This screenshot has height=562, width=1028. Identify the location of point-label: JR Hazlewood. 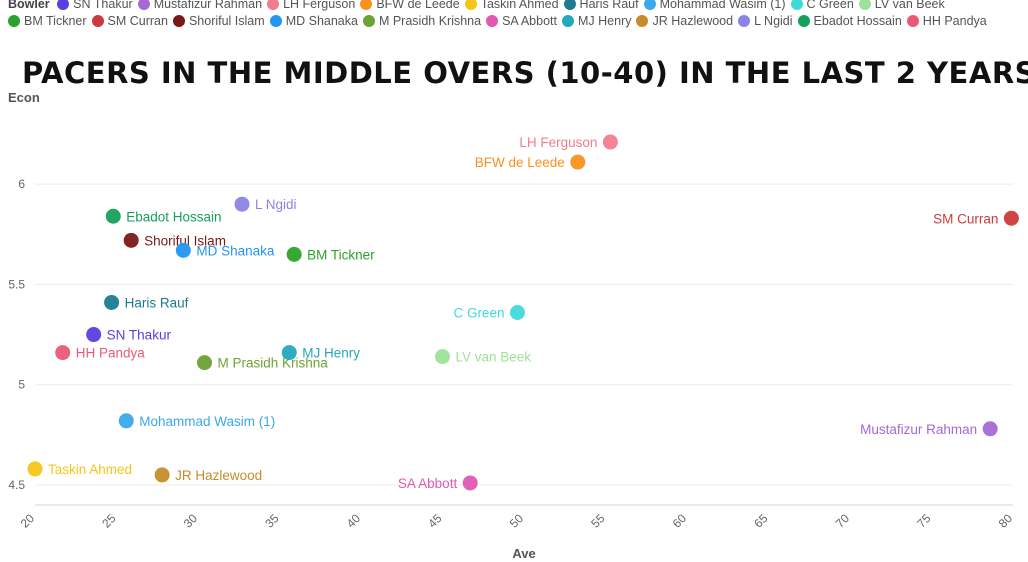
(218, 475).